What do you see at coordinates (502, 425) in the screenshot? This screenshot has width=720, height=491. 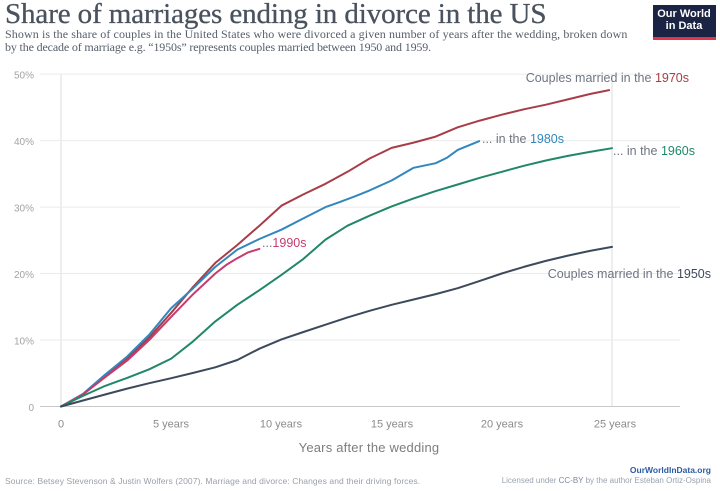 I see `svg-text: 20 years` at bounding box center [502, 425].